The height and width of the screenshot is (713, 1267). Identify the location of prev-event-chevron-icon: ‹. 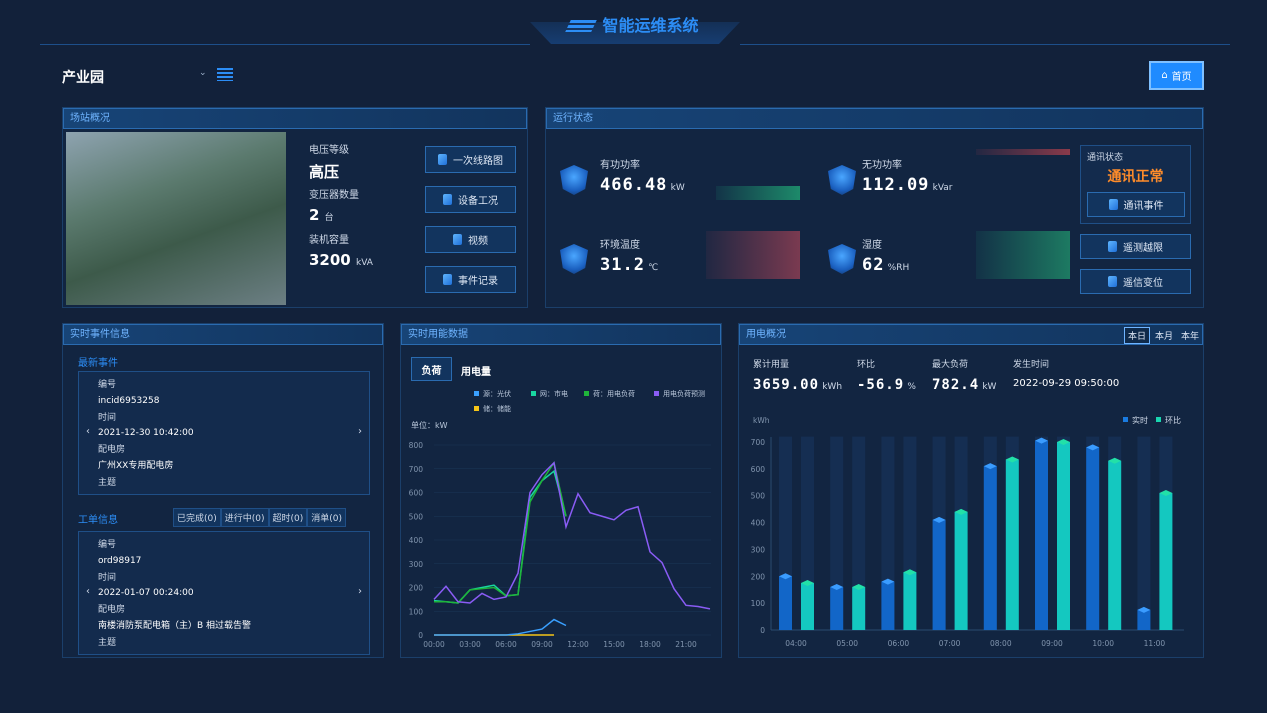
(88, 431).